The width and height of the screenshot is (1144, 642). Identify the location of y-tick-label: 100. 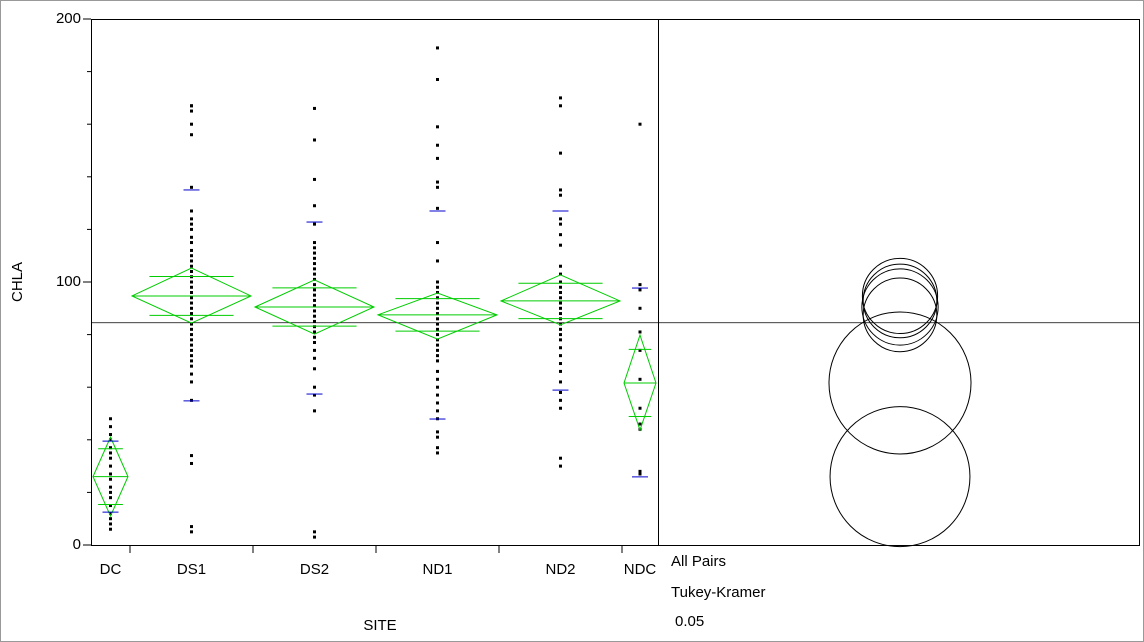
(68, 281).